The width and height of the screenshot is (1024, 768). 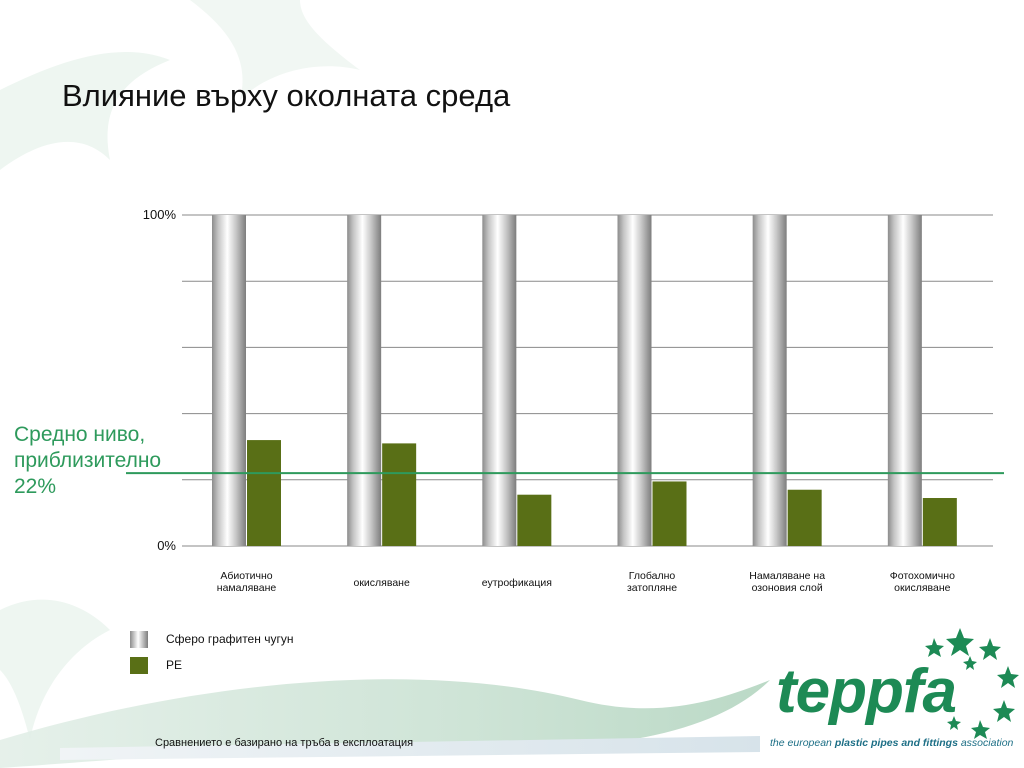 I want to click on average-label-line: 22%, so click(x=35, y=486).